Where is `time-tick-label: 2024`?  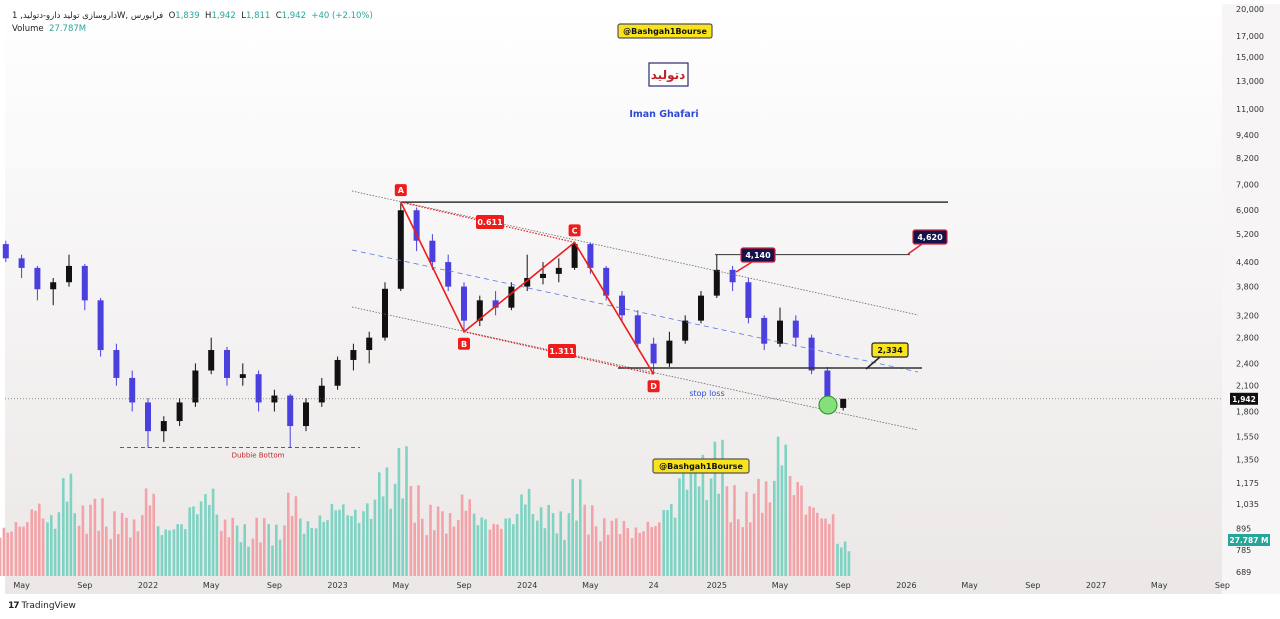 time-tick-label: 2024 is located at coordinates (527, 585).